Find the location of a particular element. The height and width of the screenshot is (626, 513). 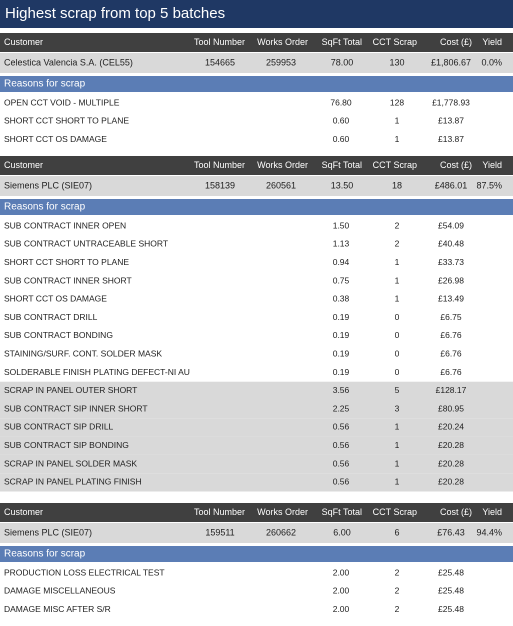

reason-name: SUB CONTRACT SIP BONDING is located at coordinates (66, 445).